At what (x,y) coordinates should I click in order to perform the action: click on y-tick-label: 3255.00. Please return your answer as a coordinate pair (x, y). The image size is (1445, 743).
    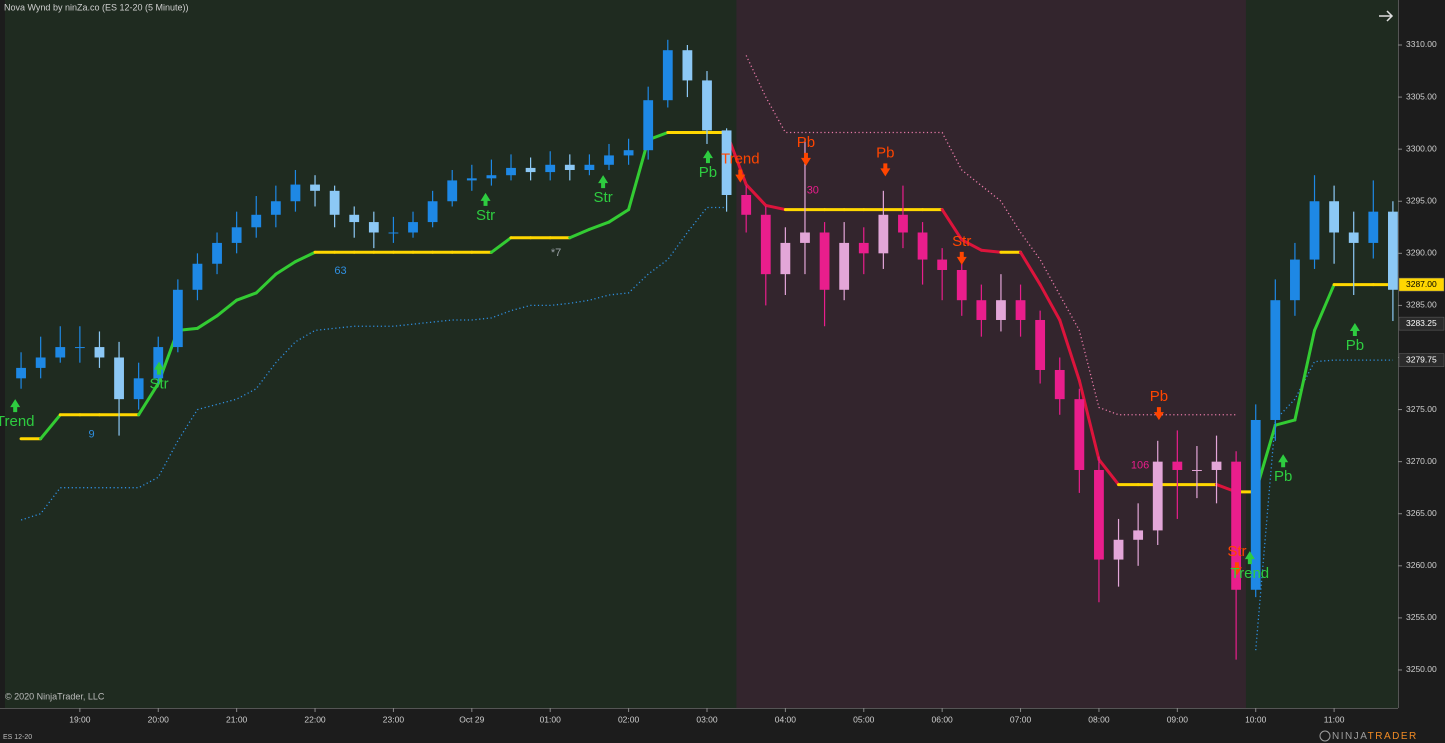
    Looking at the image, I should click on (1421, 617).